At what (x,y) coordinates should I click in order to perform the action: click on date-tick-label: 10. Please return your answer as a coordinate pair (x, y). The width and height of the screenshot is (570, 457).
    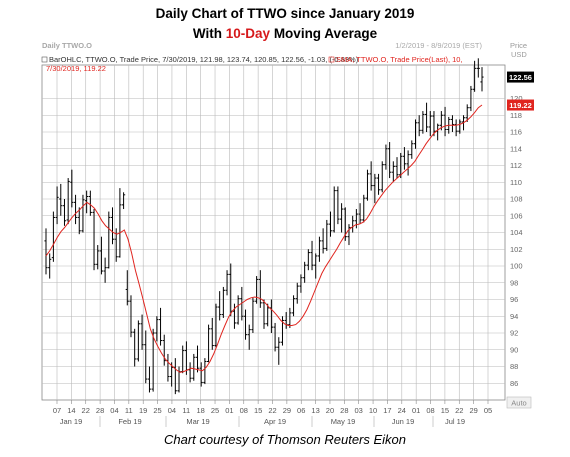
    Looking at the image, I should click on (373, 410).